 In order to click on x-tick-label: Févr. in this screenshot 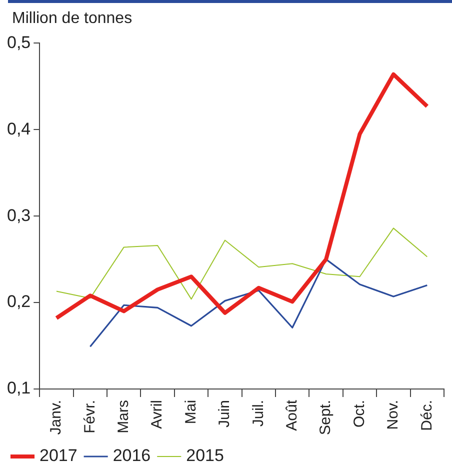, I will do `click(89, 417)`.